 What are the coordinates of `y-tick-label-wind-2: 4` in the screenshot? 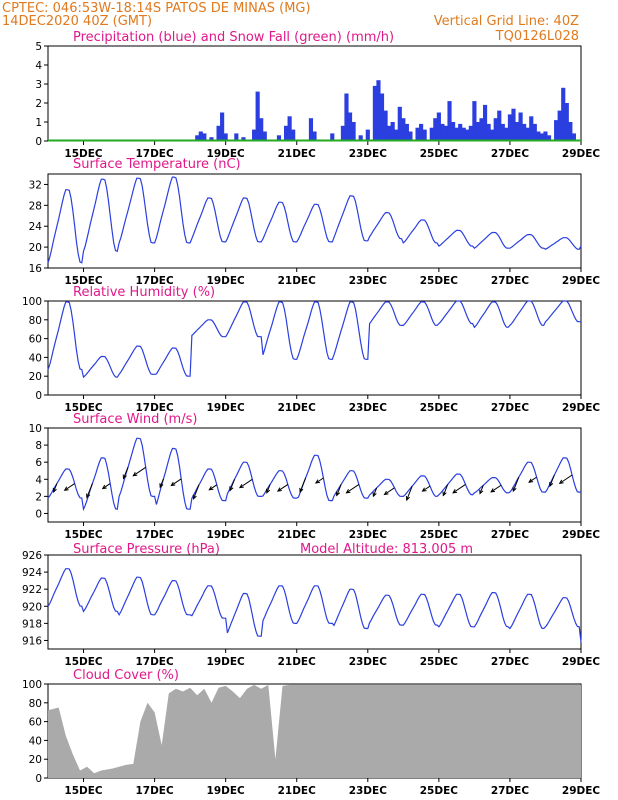 It's located at (38, 480).